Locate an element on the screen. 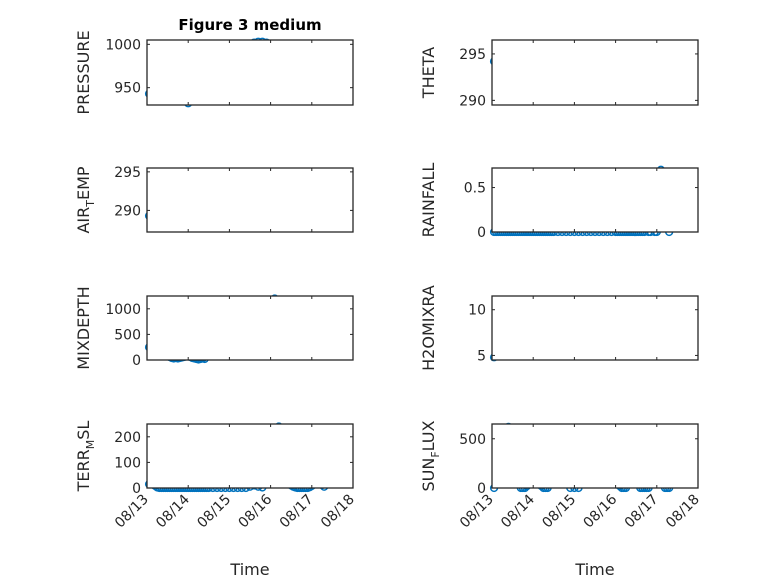 Image resolution: width=778 pixels, height=583 pixels. panel-second-right: 0 0.5 RAINFALL is located at coordinates (559, 202).